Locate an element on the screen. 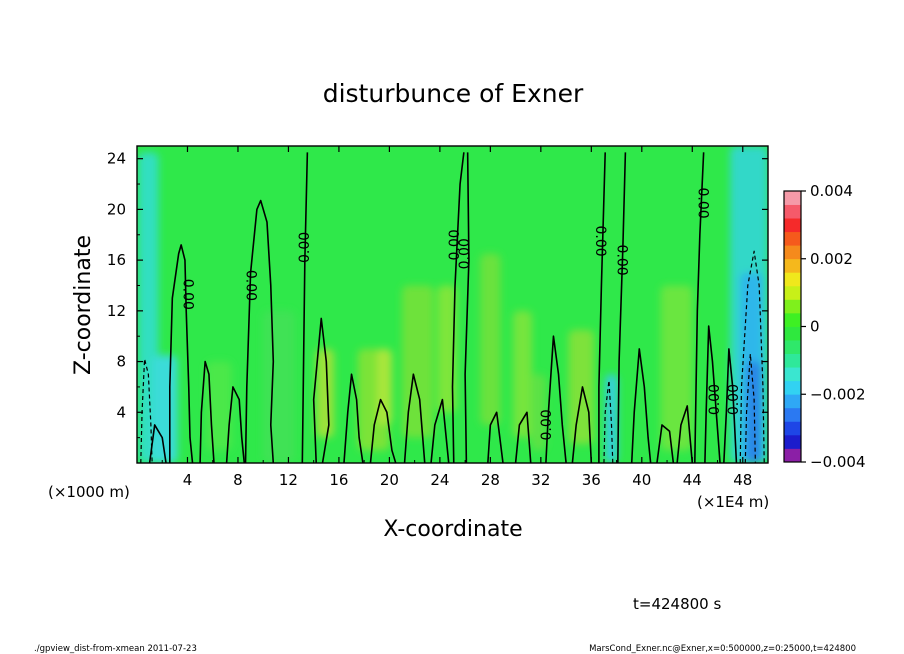 The height and width of the screenshot is (654, 904). x-tick-label: 44 is located at coordinates (692, 480).